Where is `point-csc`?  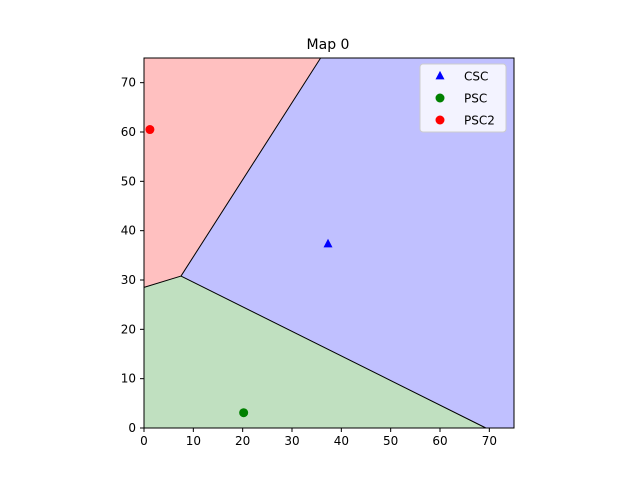 point-csc is located at coordinates (328, 243).